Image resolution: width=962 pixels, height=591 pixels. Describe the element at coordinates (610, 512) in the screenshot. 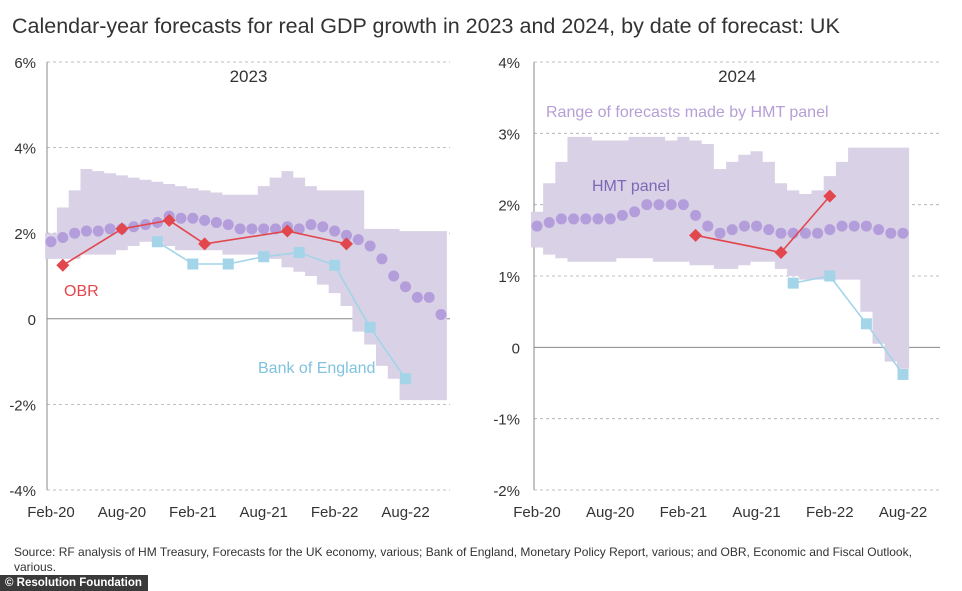

I see `x-tick-label: Aug-20` at that location.